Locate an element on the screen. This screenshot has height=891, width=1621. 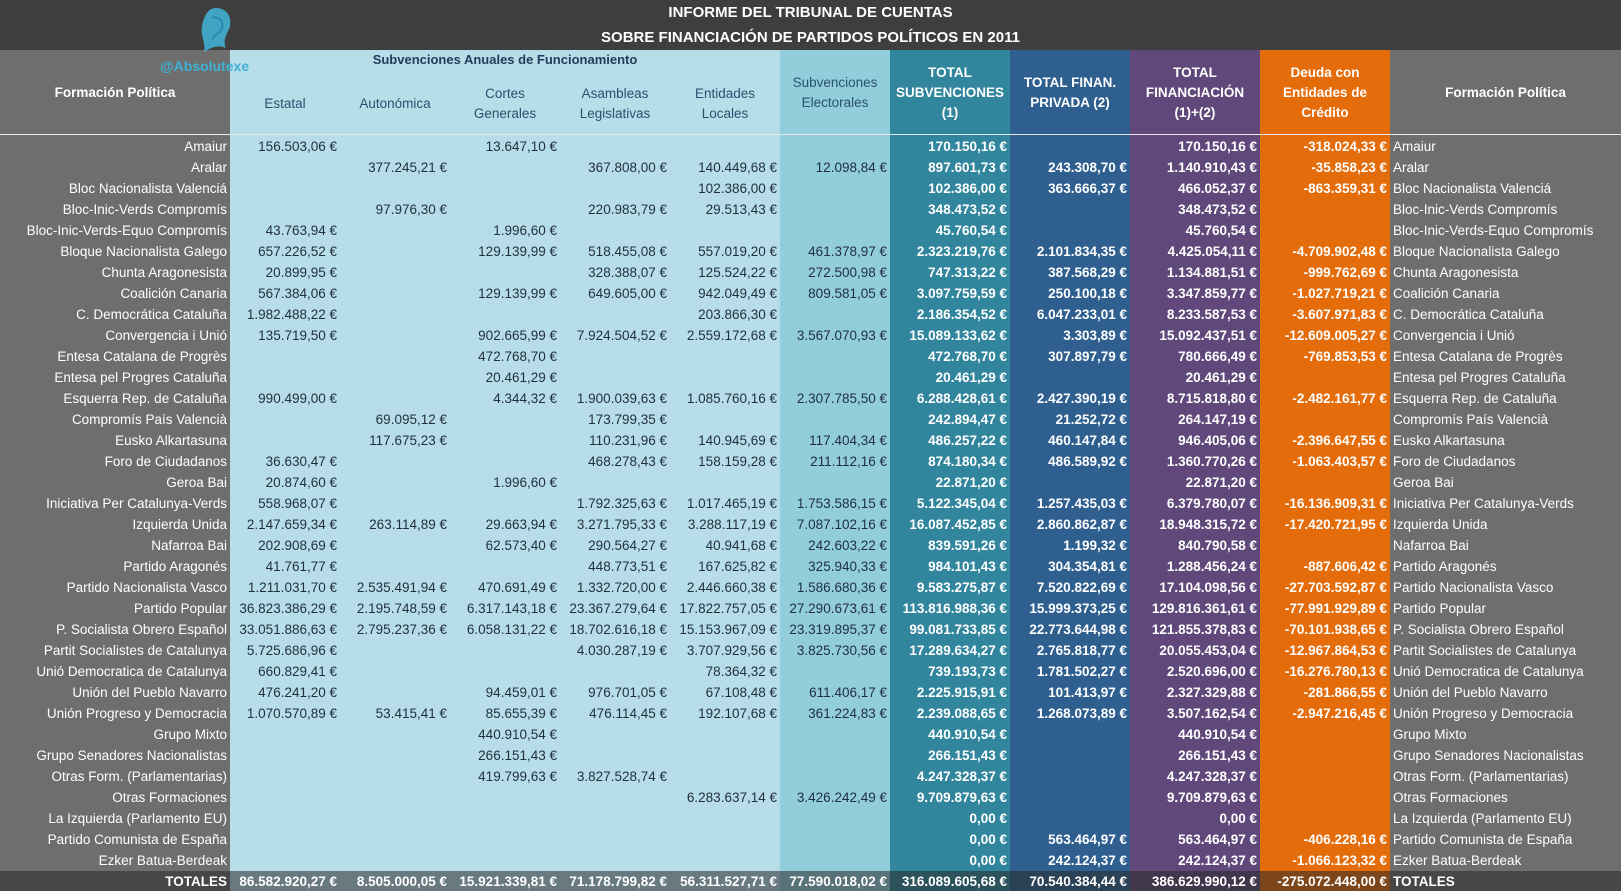
cell-name2: Izquierda Unida is located at coordinates (1440, 524).